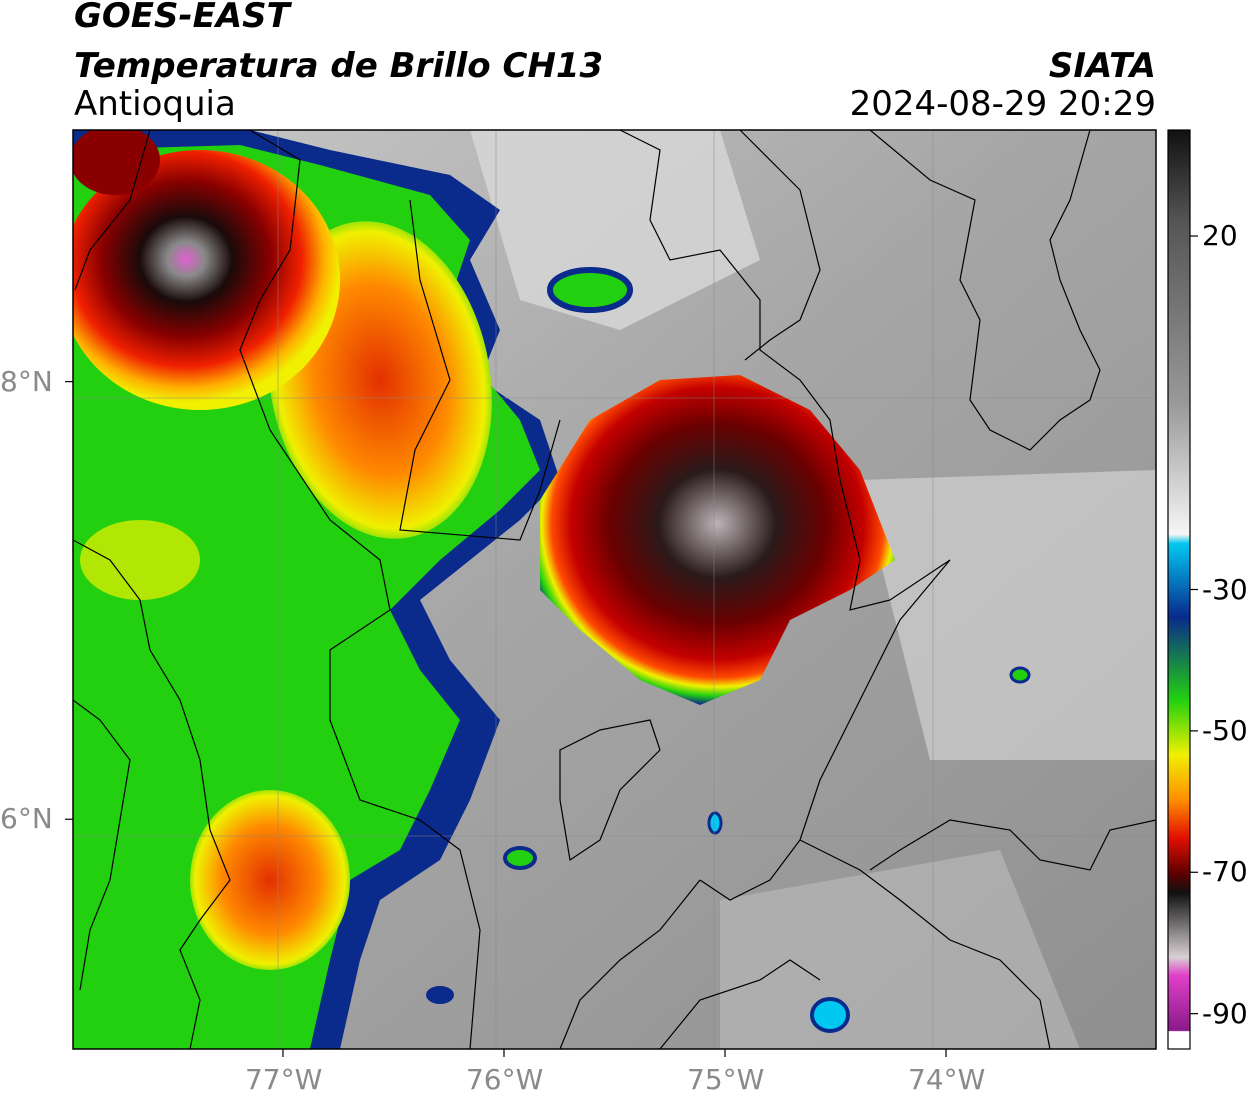 Image resolution: width=1252 pixels, height=1099 pixels. I want to click on lon-tick-label: 75°W, so click(726, 1079).